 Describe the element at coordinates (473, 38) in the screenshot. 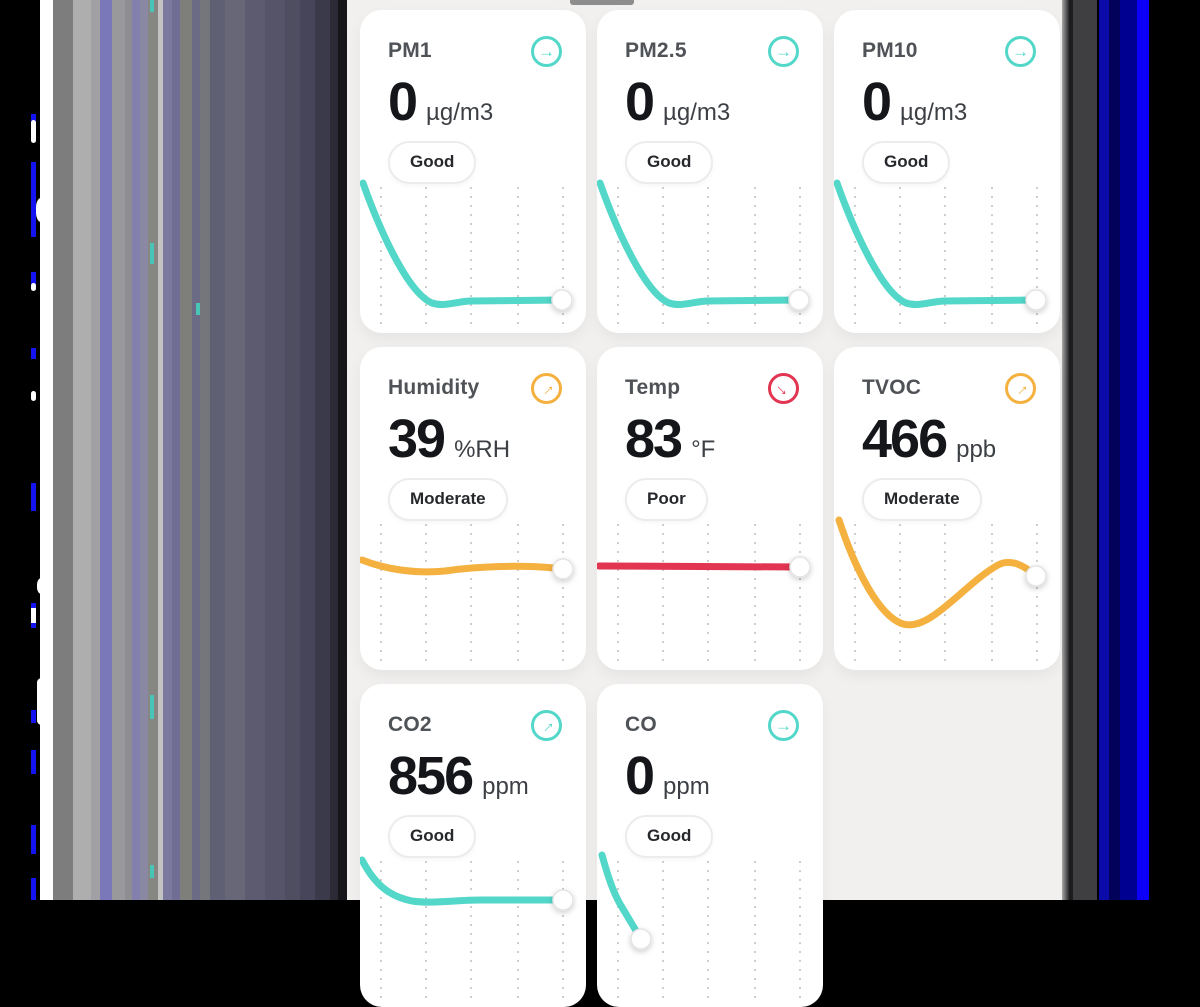

I see `card-header: PM1 →` at that location.